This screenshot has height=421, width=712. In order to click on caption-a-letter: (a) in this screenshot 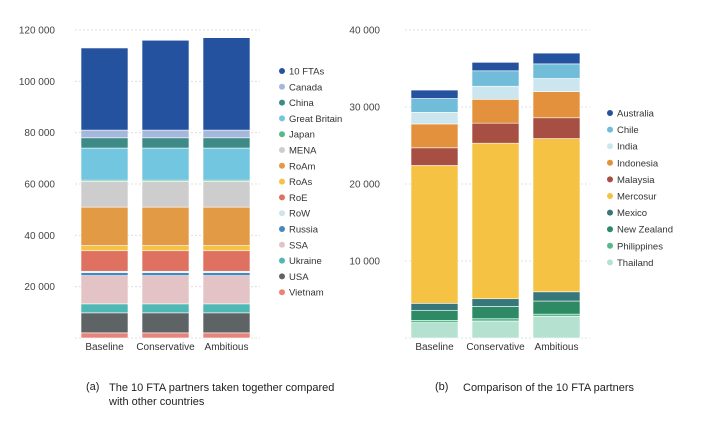, I will do `click(93, 387)`.